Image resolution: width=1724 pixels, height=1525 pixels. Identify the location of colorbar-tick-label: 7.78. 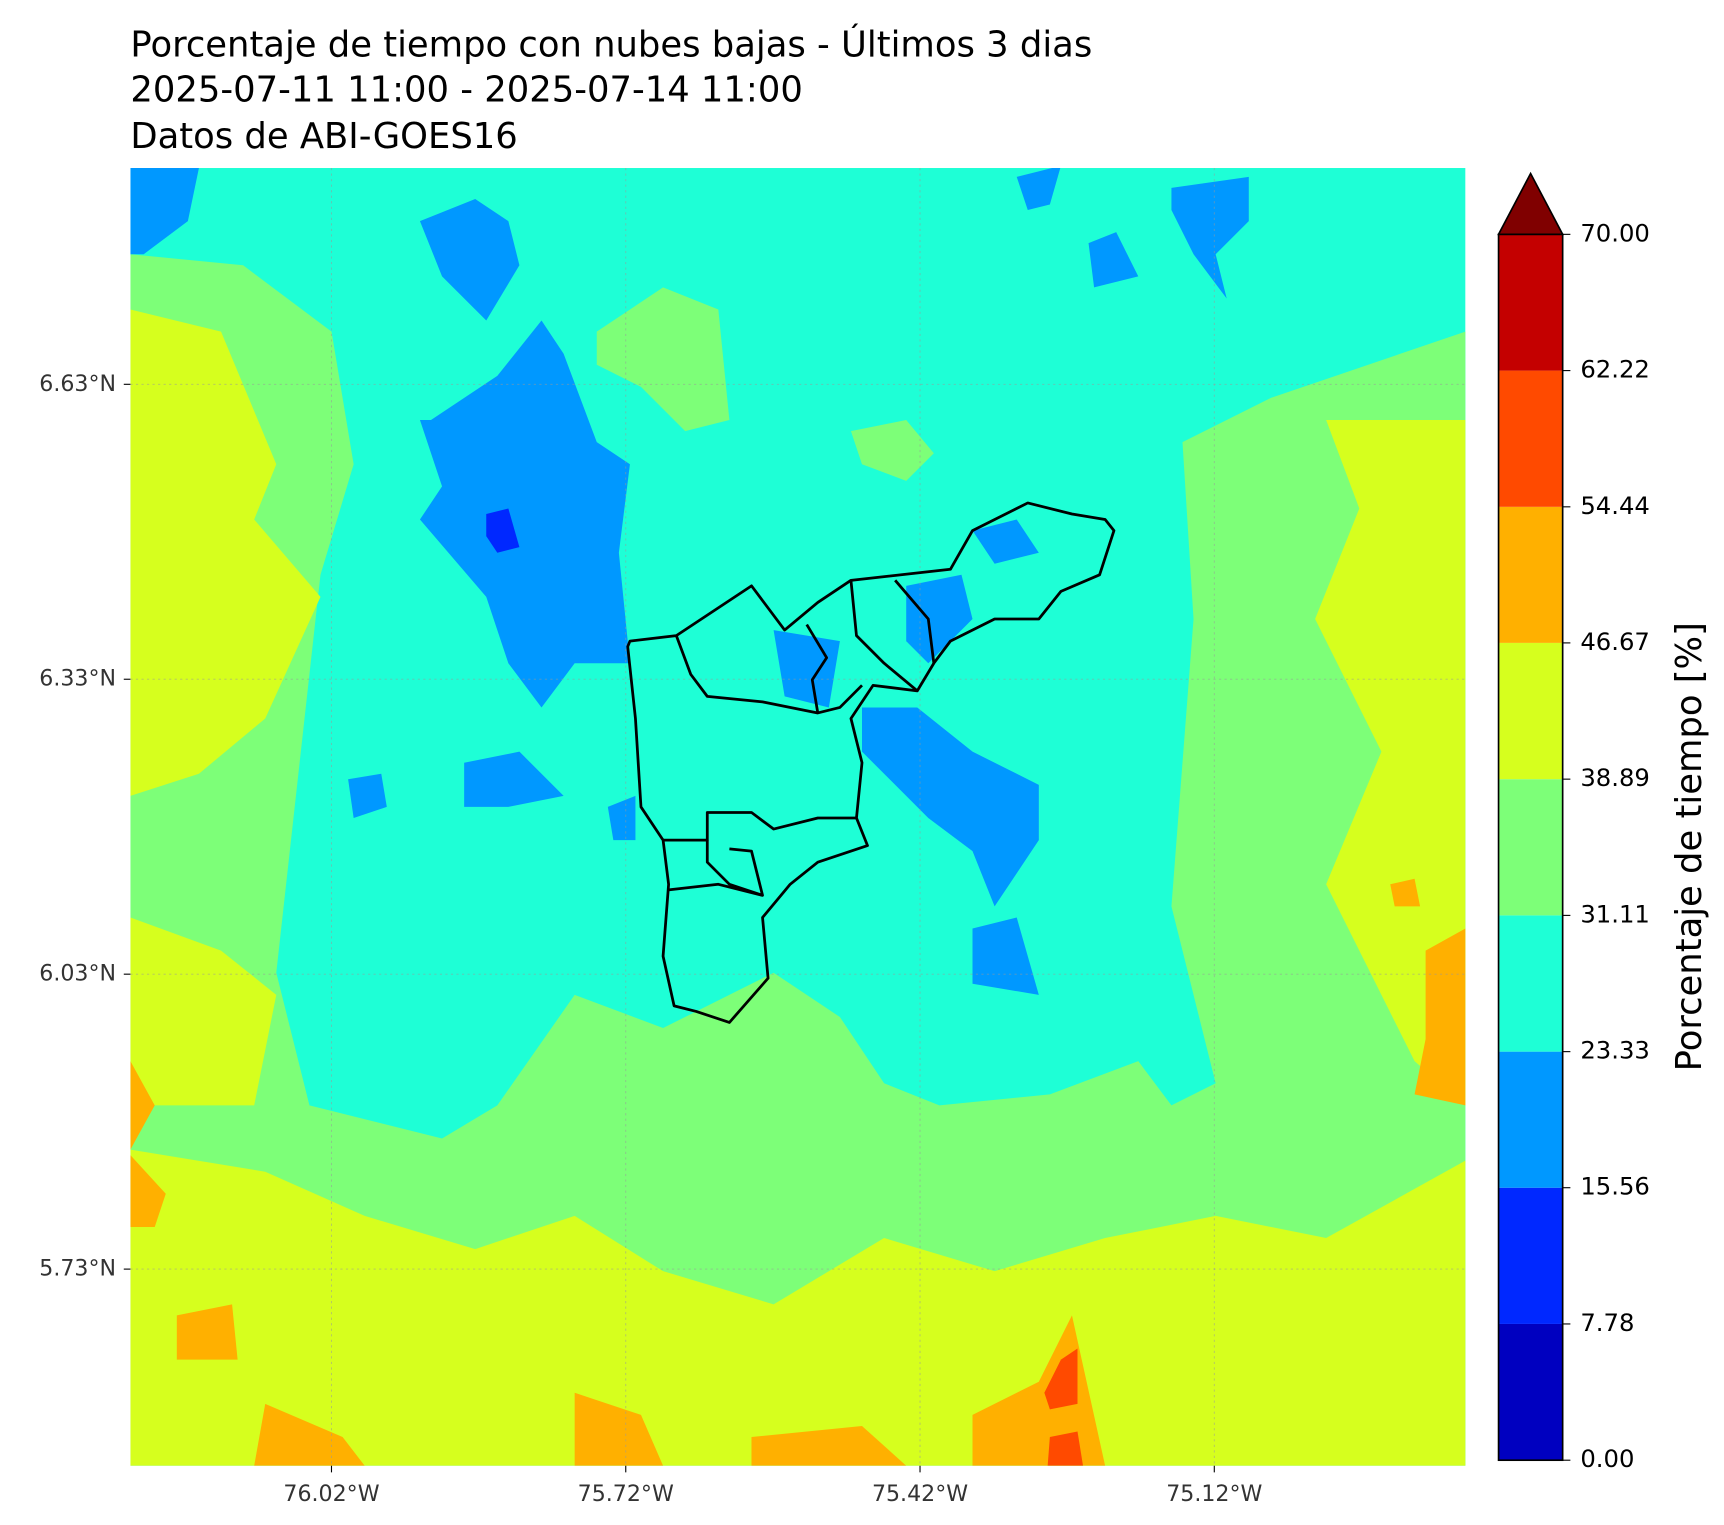
(1607, 1322).